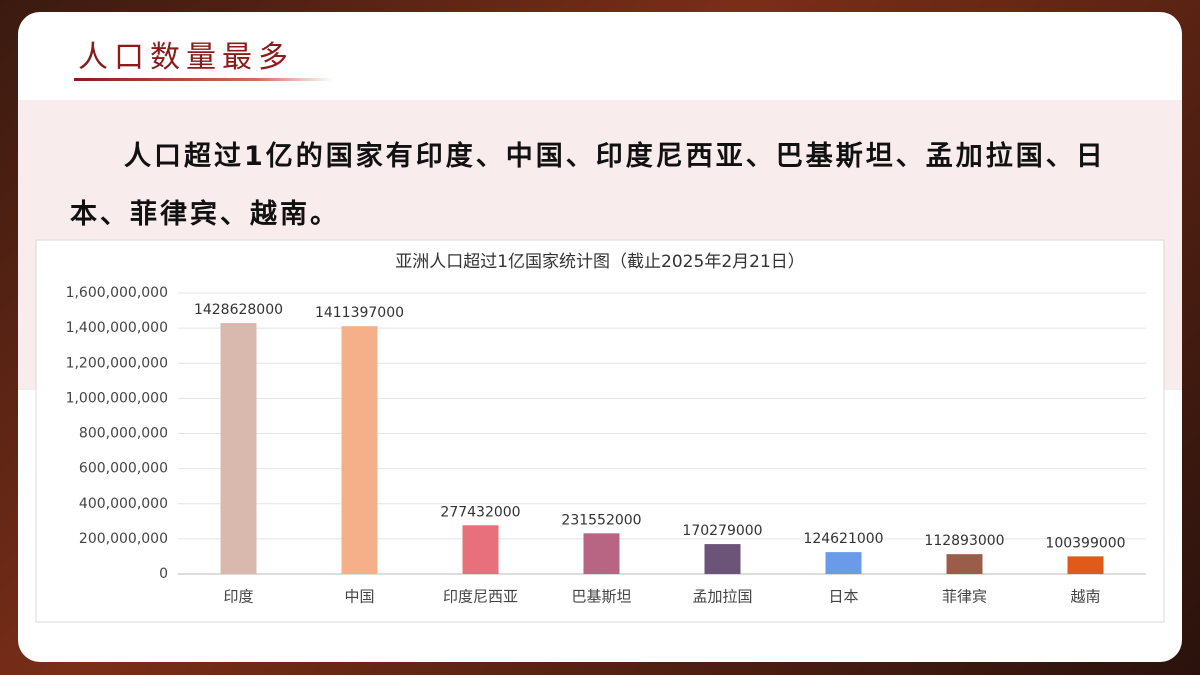 The width and height of the screenshot is (1200, 675). I want to click on y-tick-label: 400,000,000, so click(123, 504).